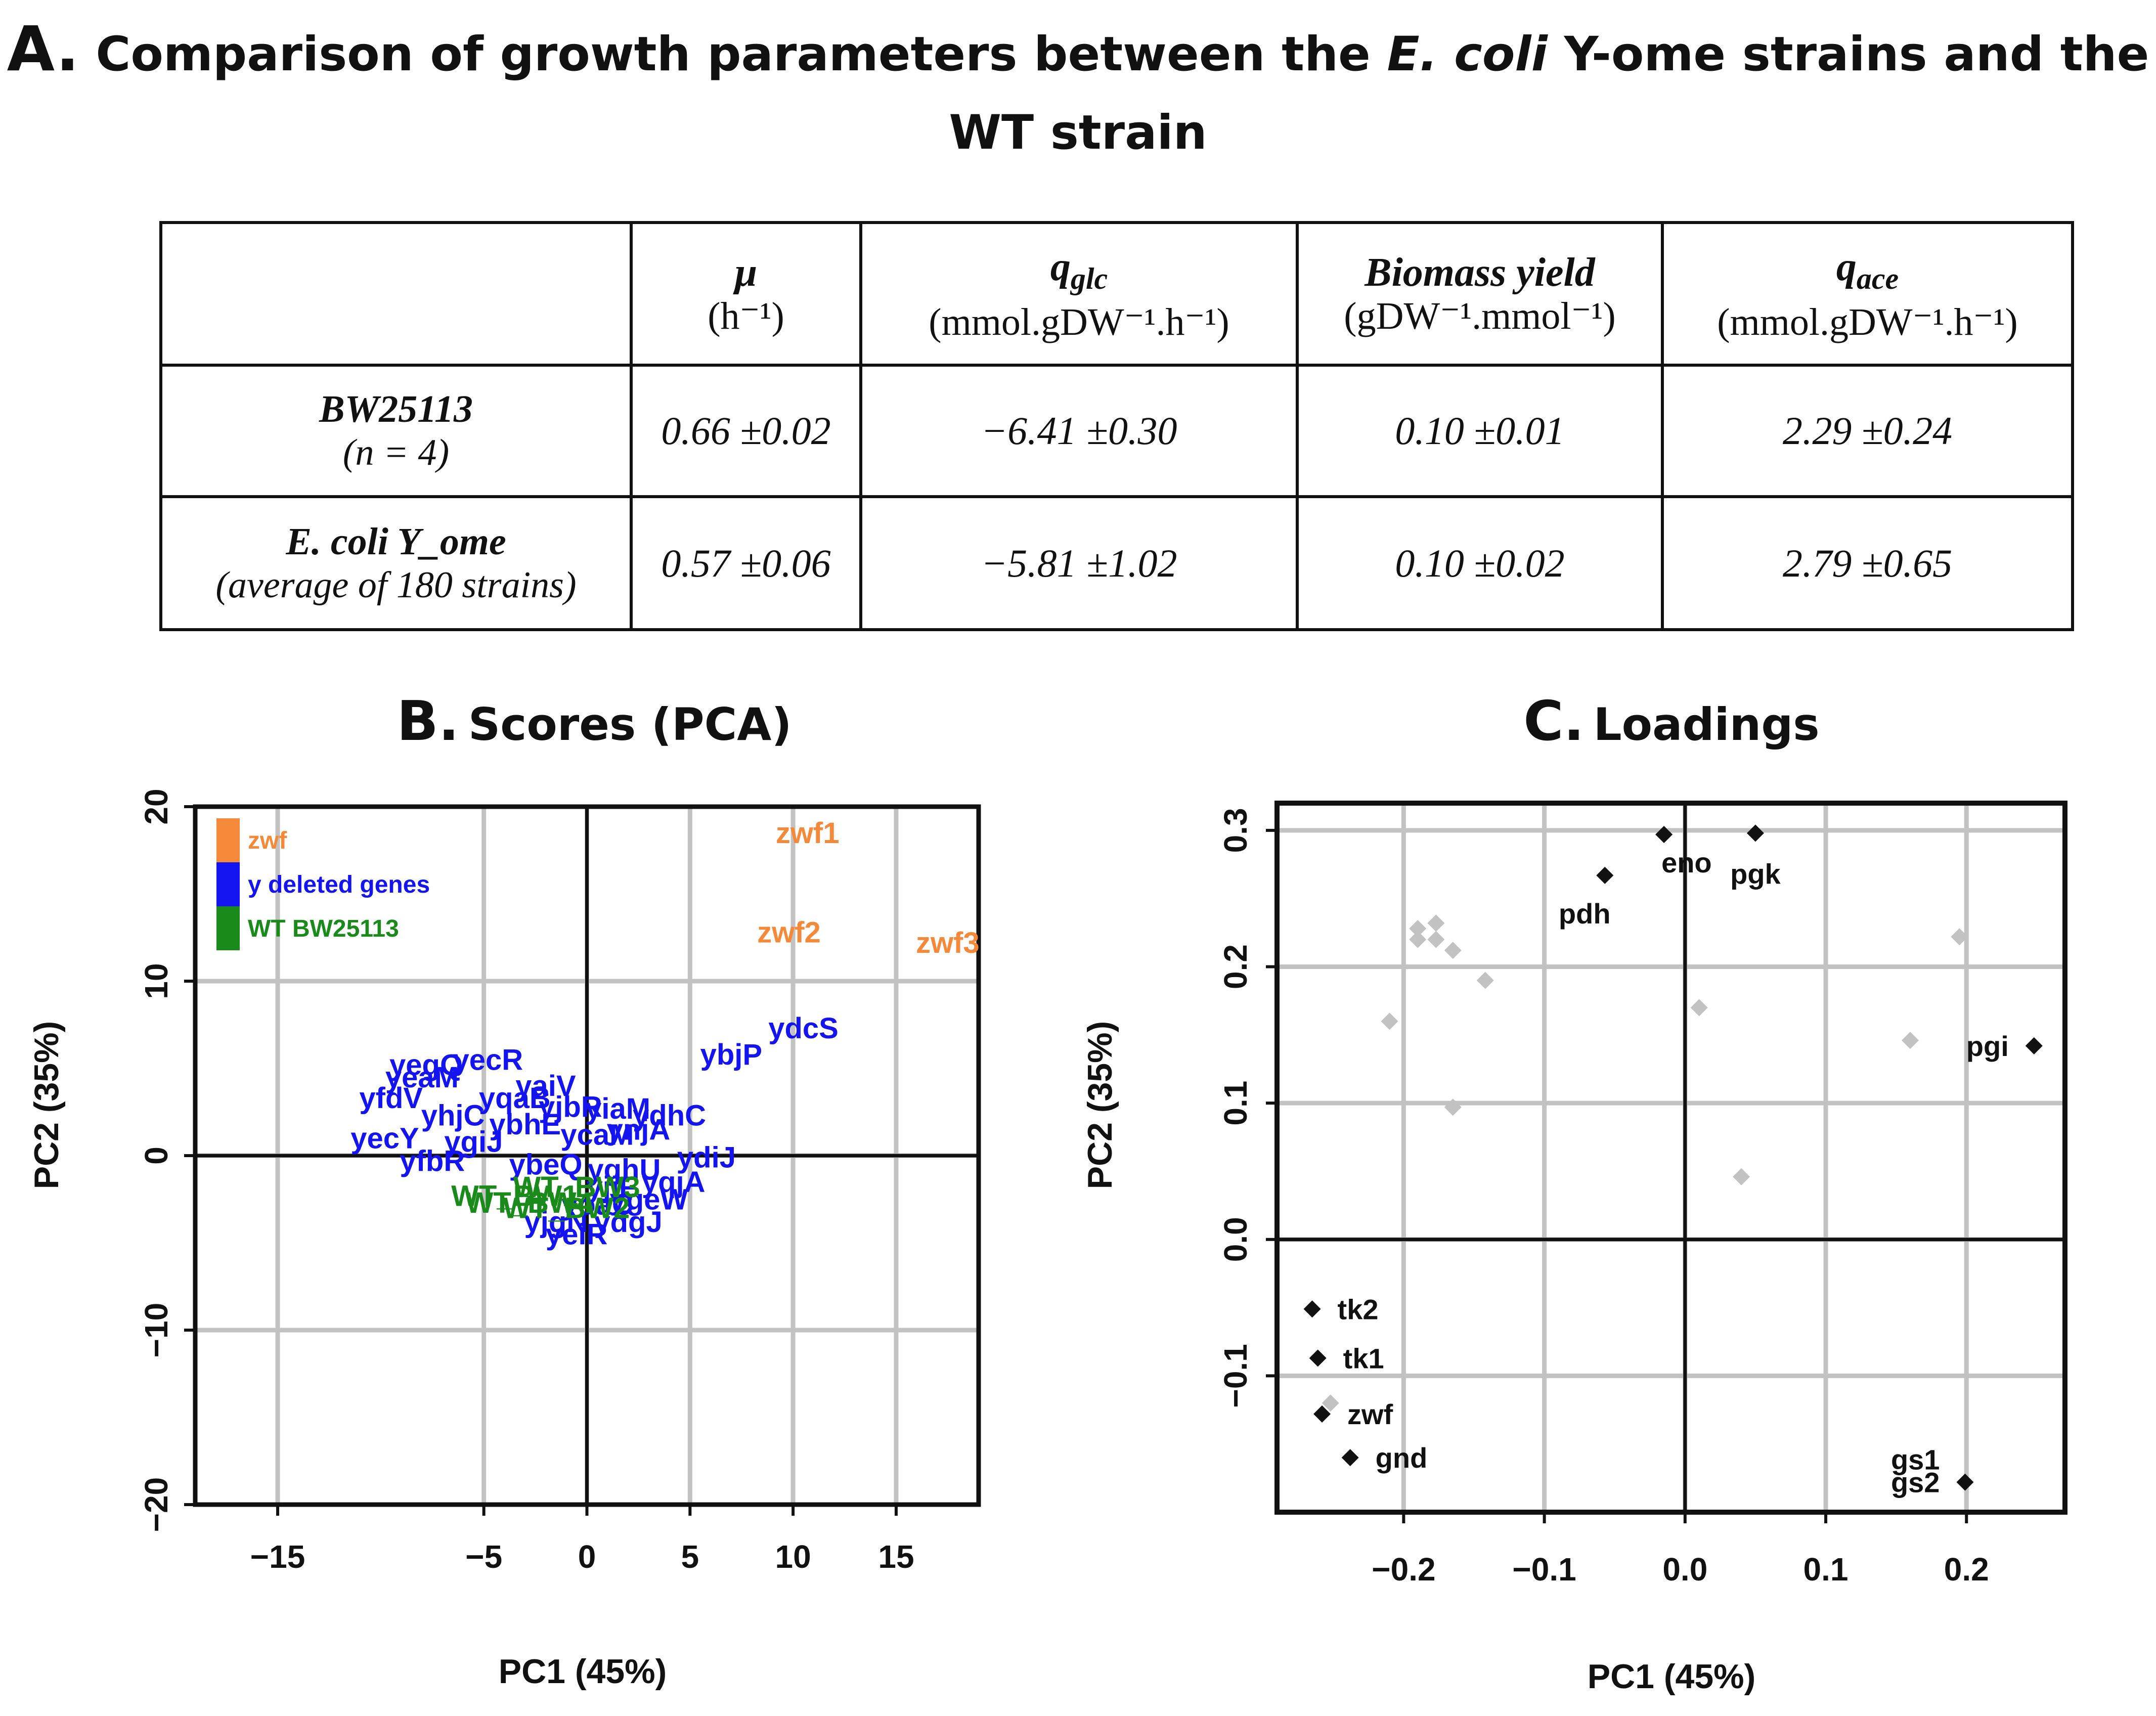 The width and height of the screenshot is (2156, 1716). What do you see at coordinates (1966, 1570) in the screenshot?
I see `loadings-x-tick-label: 0.2` at bounding box center [1966, 1570].